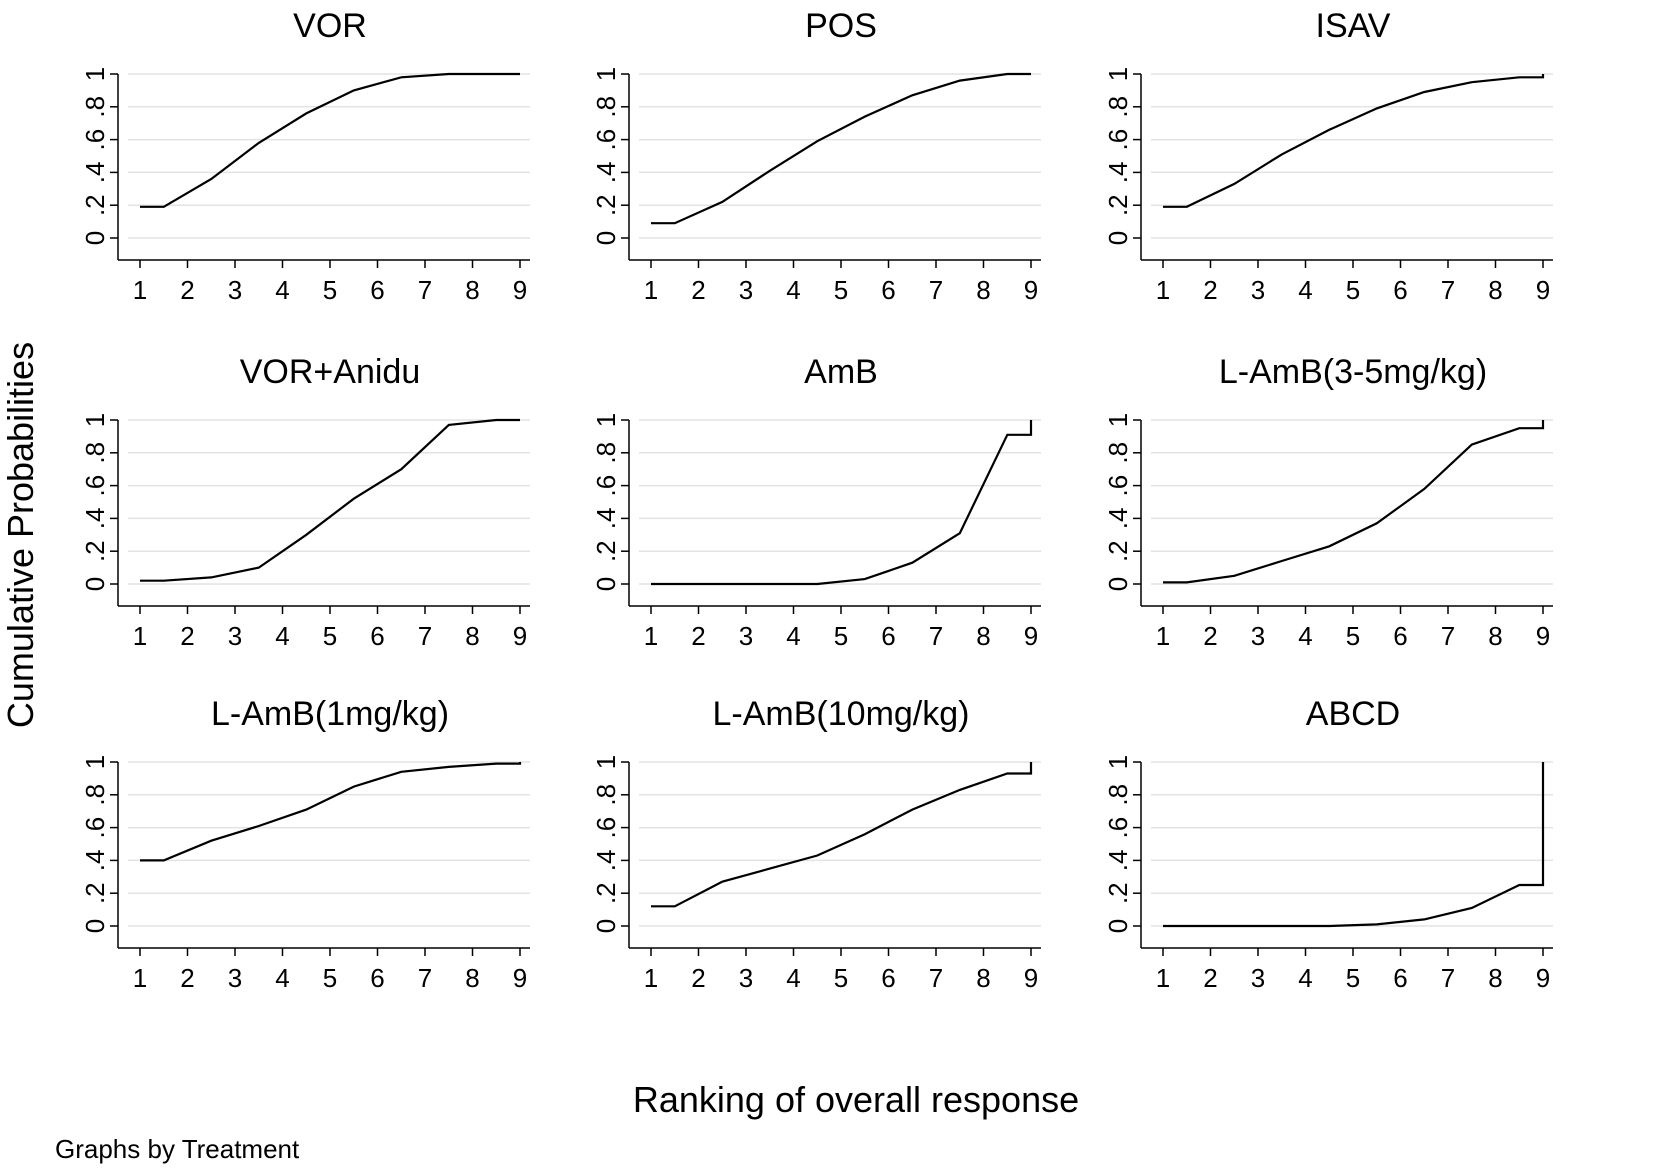 Image resolution: width=1654 pixels, height=1169 pixels. Describe the element at coordinates (841, 26) in the screenshot. I see `panel-title: POS` at that location.